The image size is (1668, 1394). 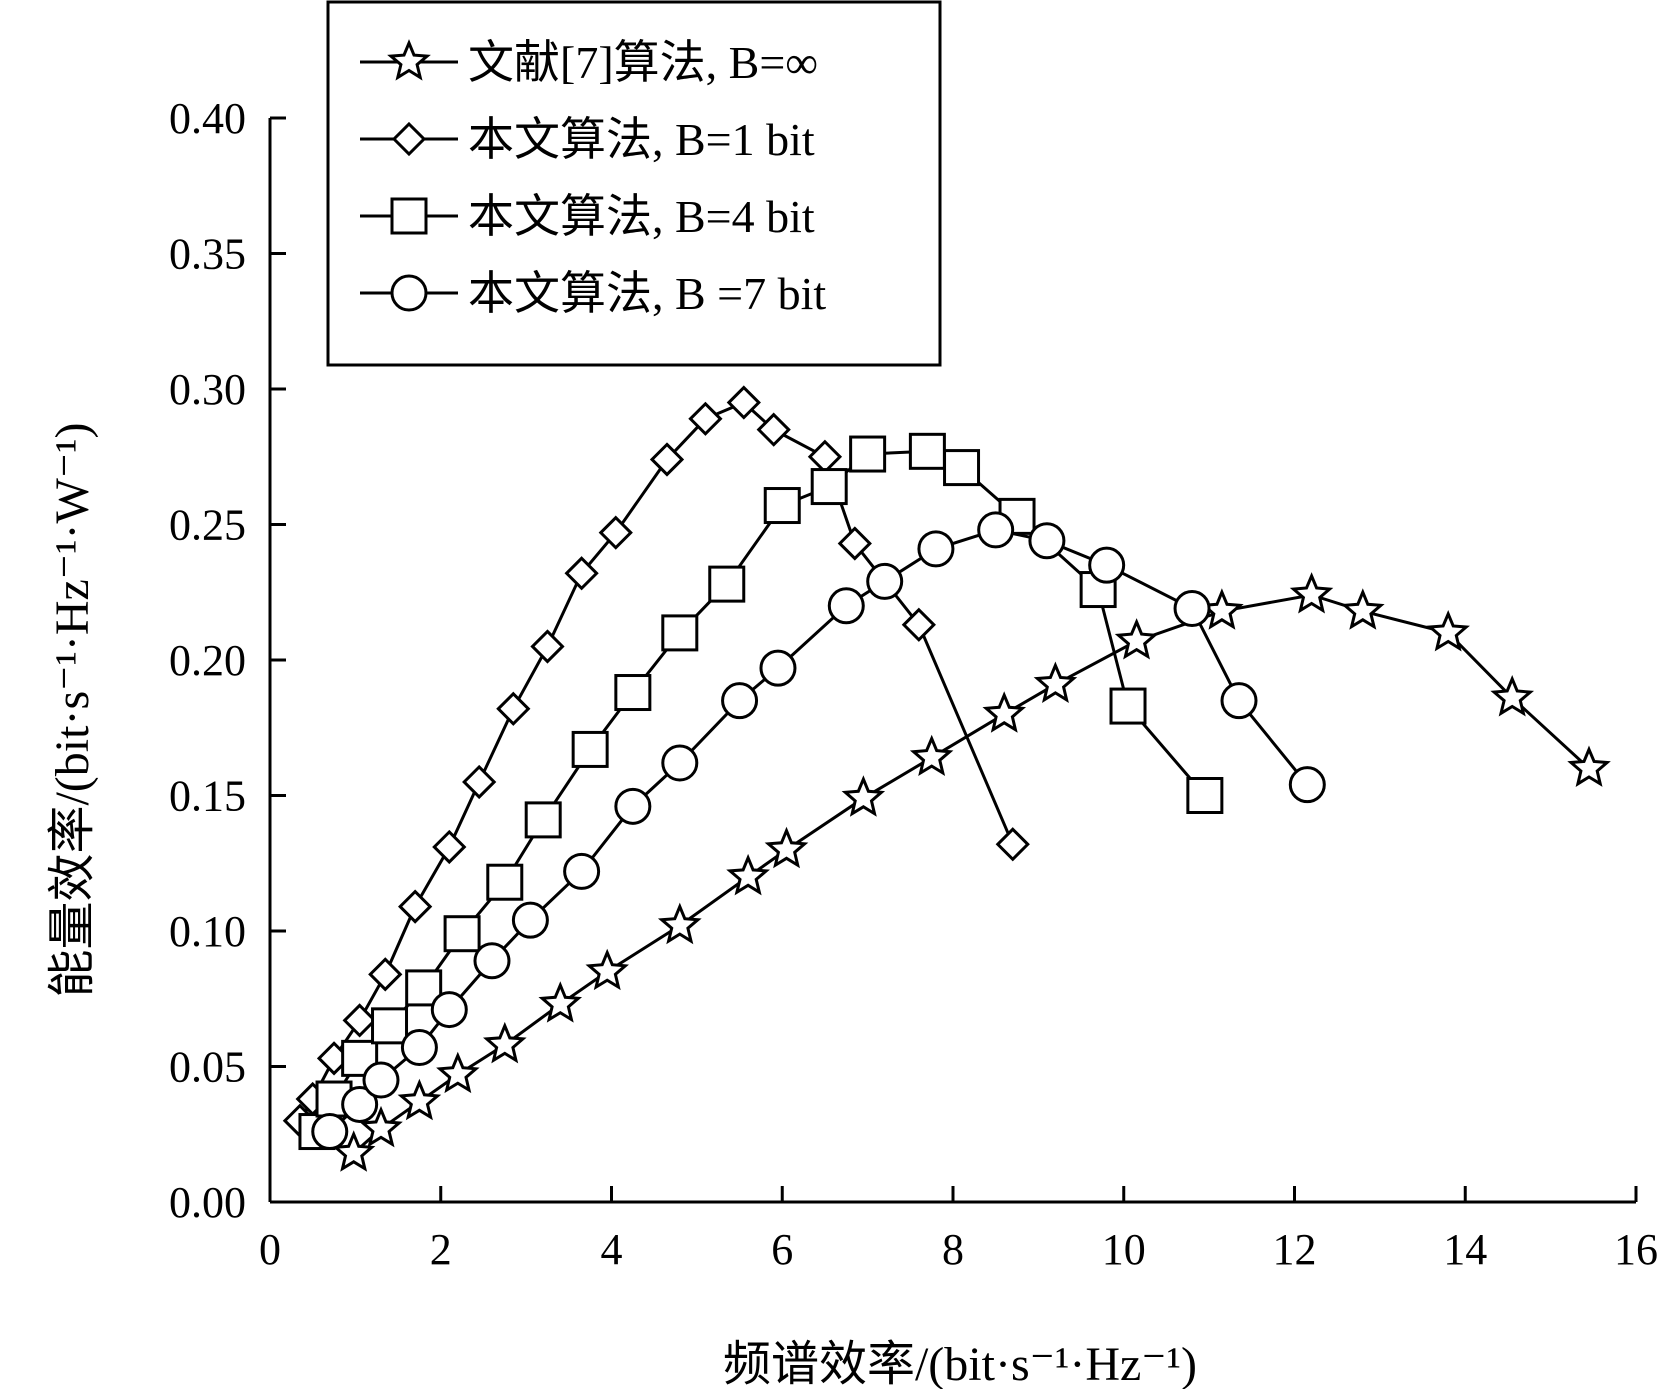 I want to click on y-tick-label: 0.30, so click(x=207, y=389).